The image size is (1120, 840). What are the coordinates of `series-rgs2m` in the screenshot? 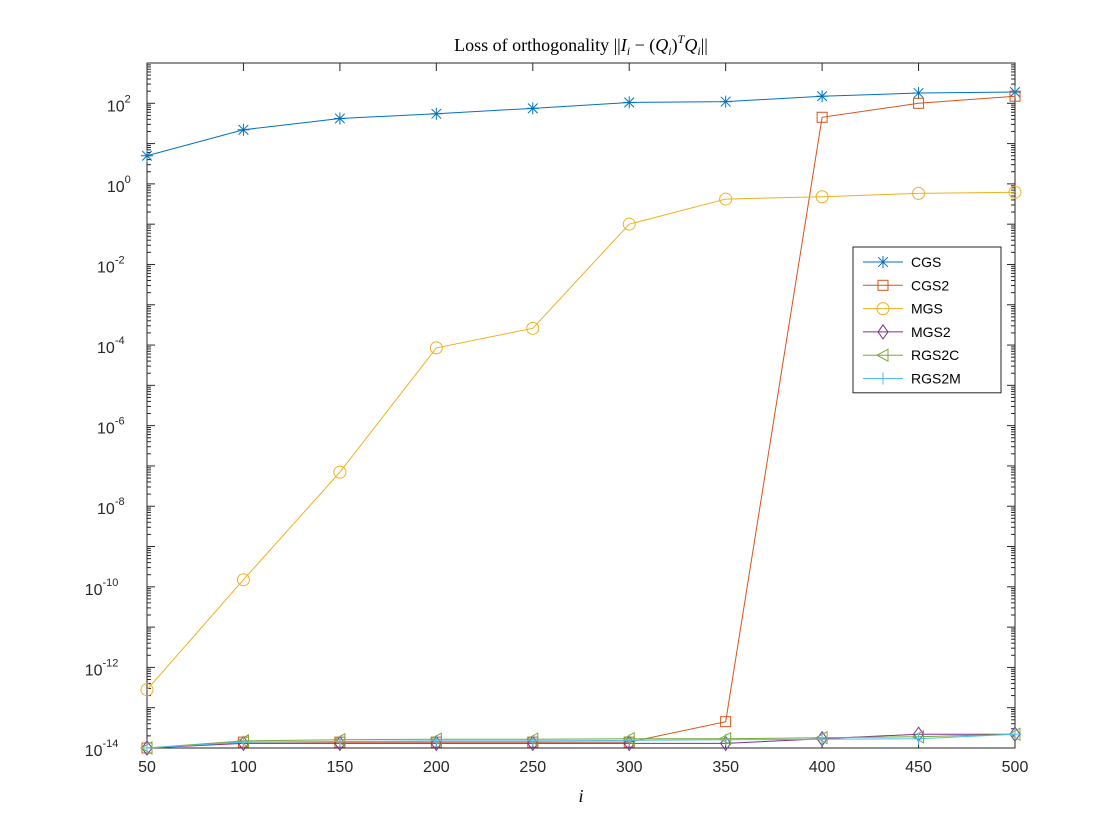 It's located at (581, 741).